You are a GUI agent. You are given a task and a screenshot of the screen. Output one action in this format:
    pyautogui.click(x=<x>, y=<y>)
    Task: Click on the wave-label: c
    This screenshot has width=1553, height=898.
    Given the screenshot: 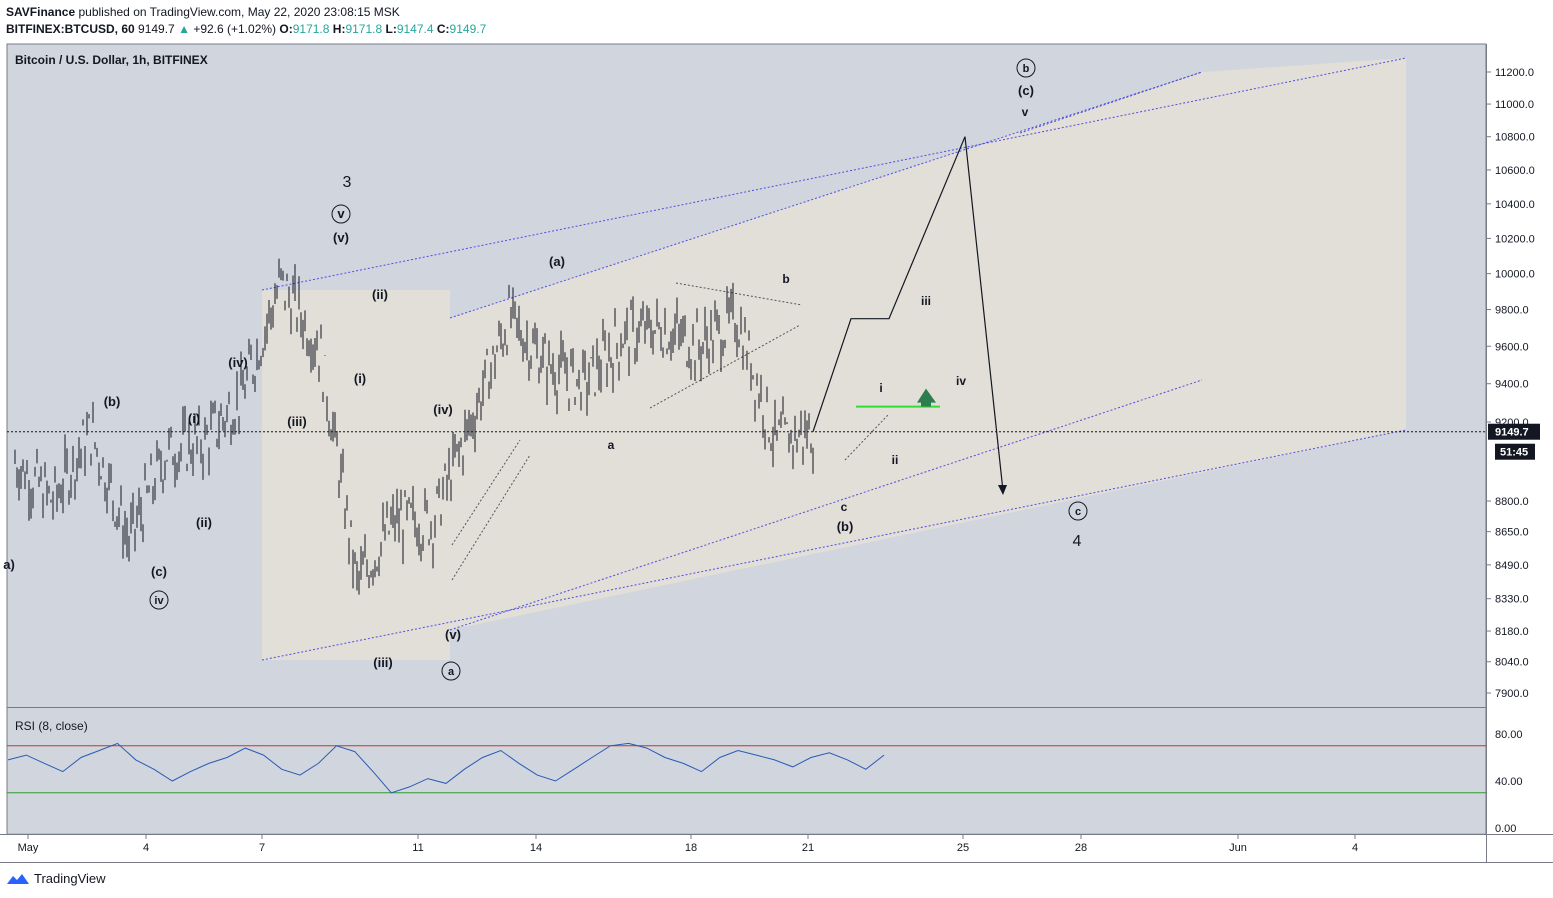 What is the action you would take?
    pyautogui.click(x=844, y=507)
    